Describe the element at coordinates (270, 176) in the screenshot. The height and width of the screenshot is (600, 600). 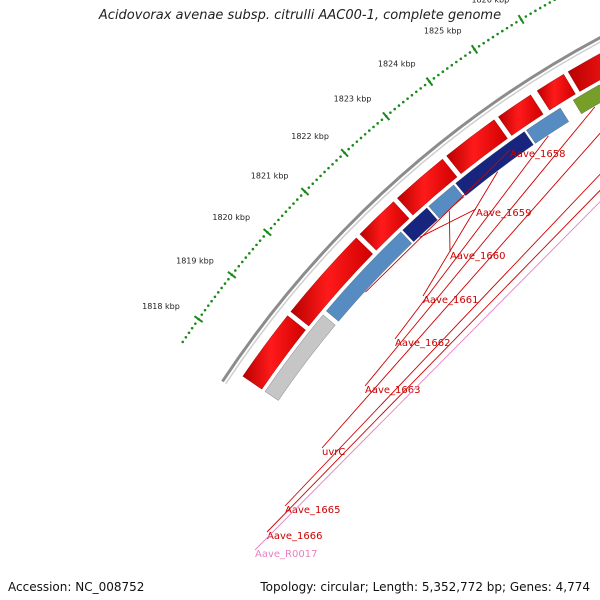
I see `tick-label: 1821 kbp` at that location.